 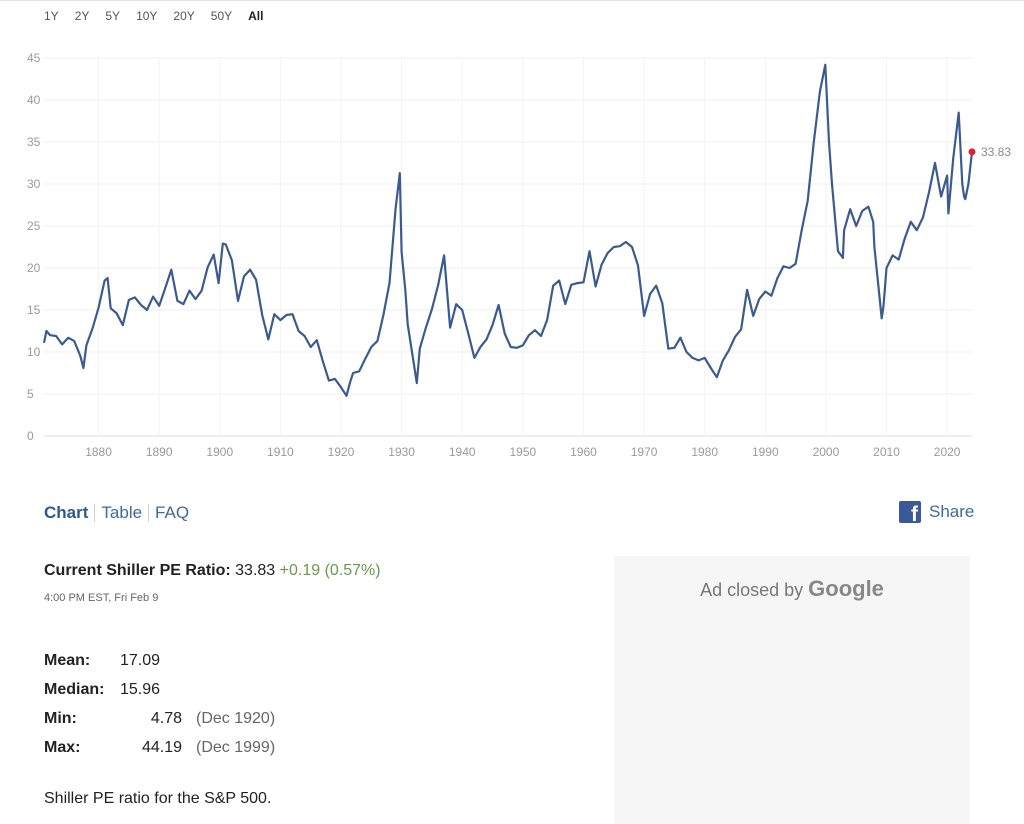 What do you see at coordinates (34, 226) in the screenshot?
I see `y-tick-label: 25` at bounding box center [34, 226].